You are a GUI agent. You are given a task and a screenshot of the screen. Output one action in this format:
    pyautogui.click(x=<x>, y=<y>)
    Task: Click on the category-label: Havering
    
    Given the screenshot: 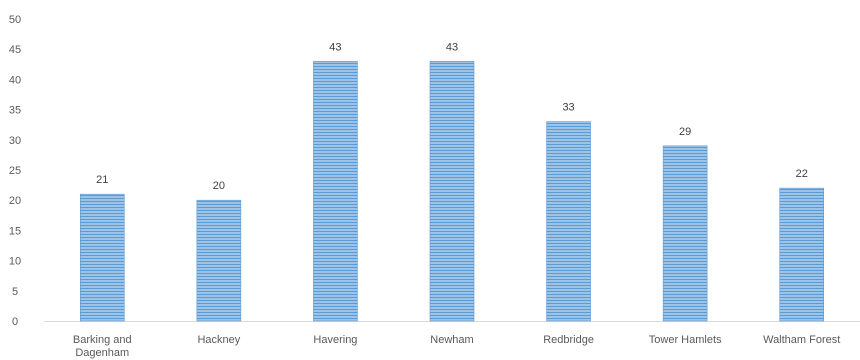 What is the action you would take?
    pyautogui.click(x=335, y=340)
    